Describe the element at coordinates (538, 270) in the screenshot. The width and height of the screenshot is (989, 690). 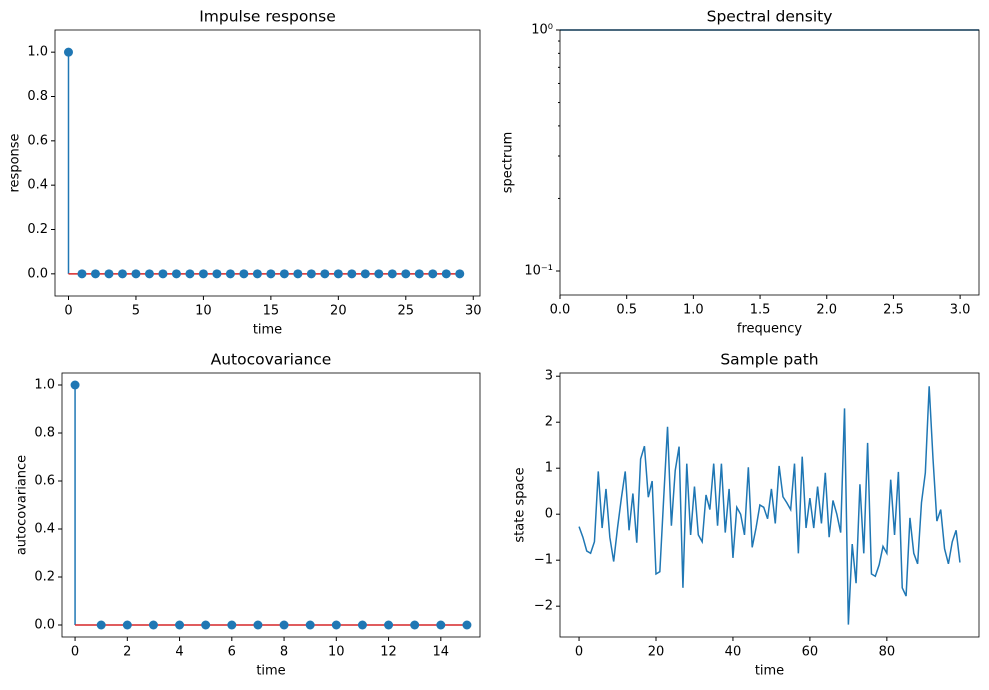
I see `y-tick-label: 10⁻¹` at that location.